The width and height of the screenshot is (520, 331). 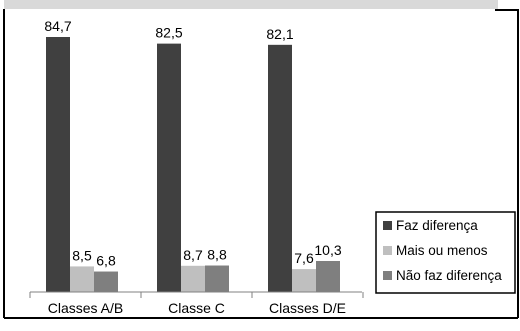 I want to click on data-label: 82,5, so click(x=168, y=33).